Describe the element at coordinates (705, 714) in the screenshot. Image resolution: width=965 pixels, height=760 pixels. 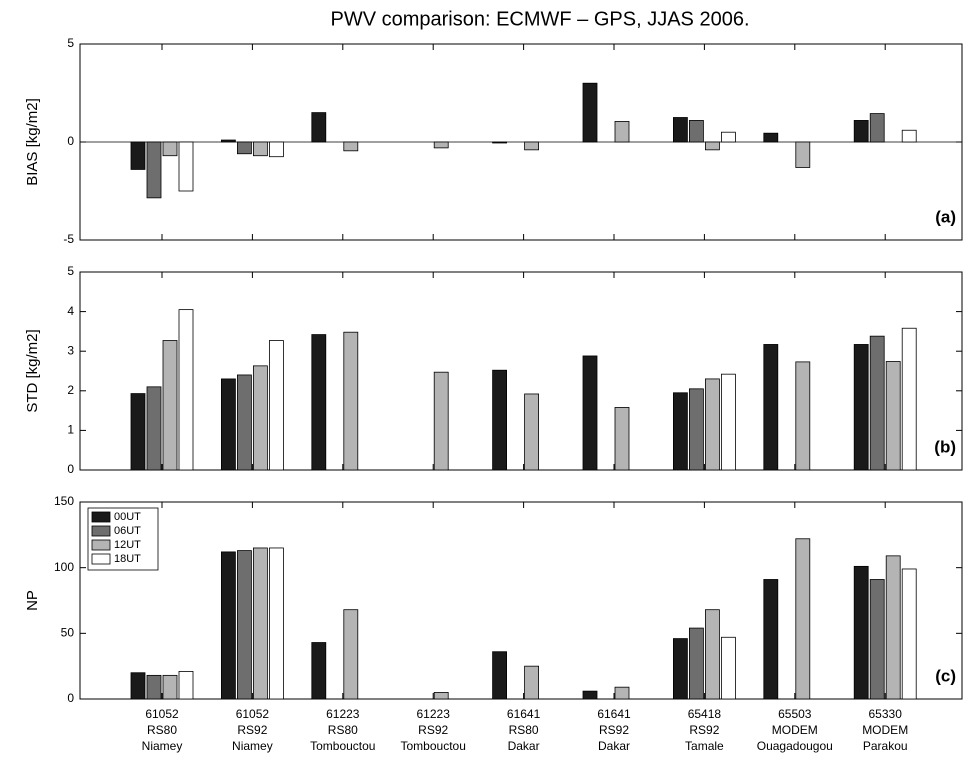
I see `x-tick-label: 65418` at that location.